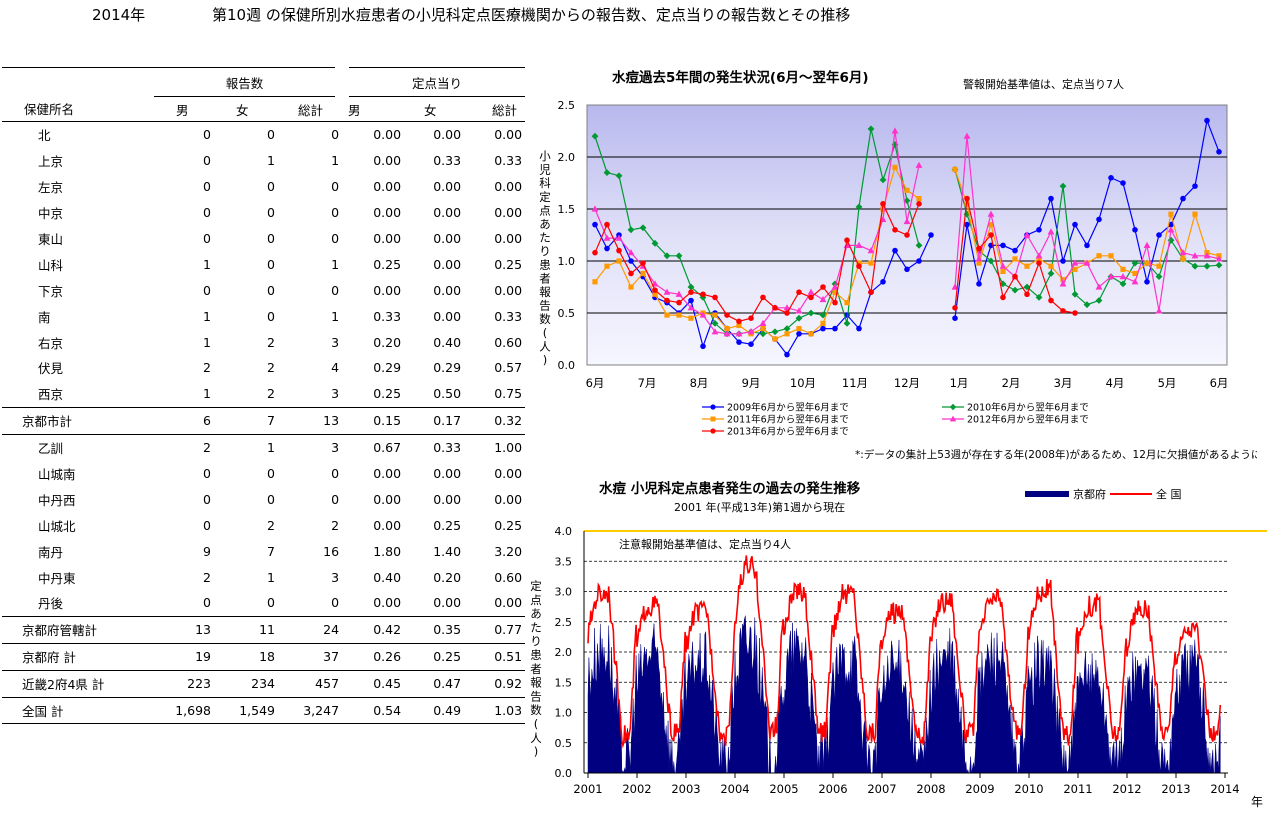 This screenshot has height=822, width=1269. I want to click on row-cell: 1.80, so click(387, 551).